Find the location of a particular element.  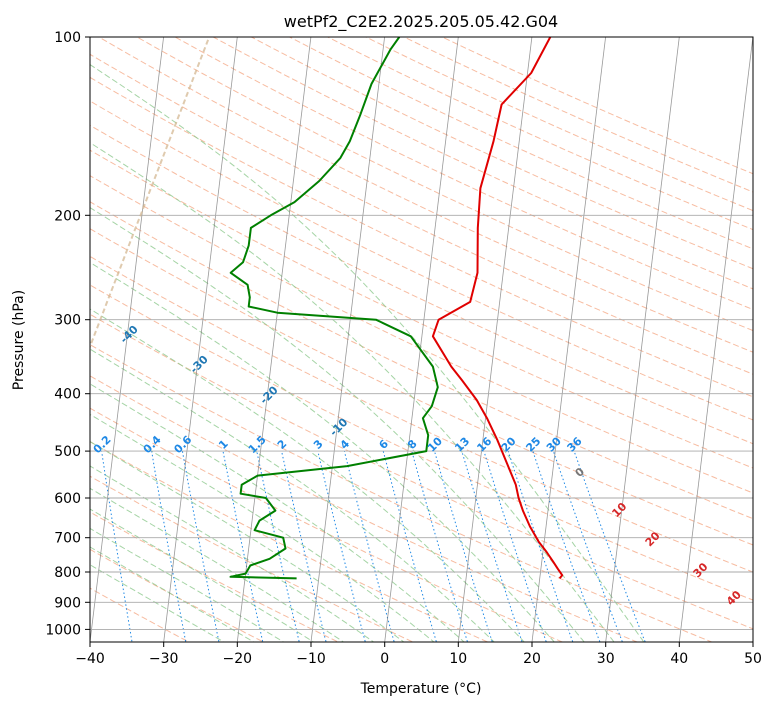

x-axis: −40 −30 −20 −10 0 10 20 30 40 50 is located at coordinates (418, 654).